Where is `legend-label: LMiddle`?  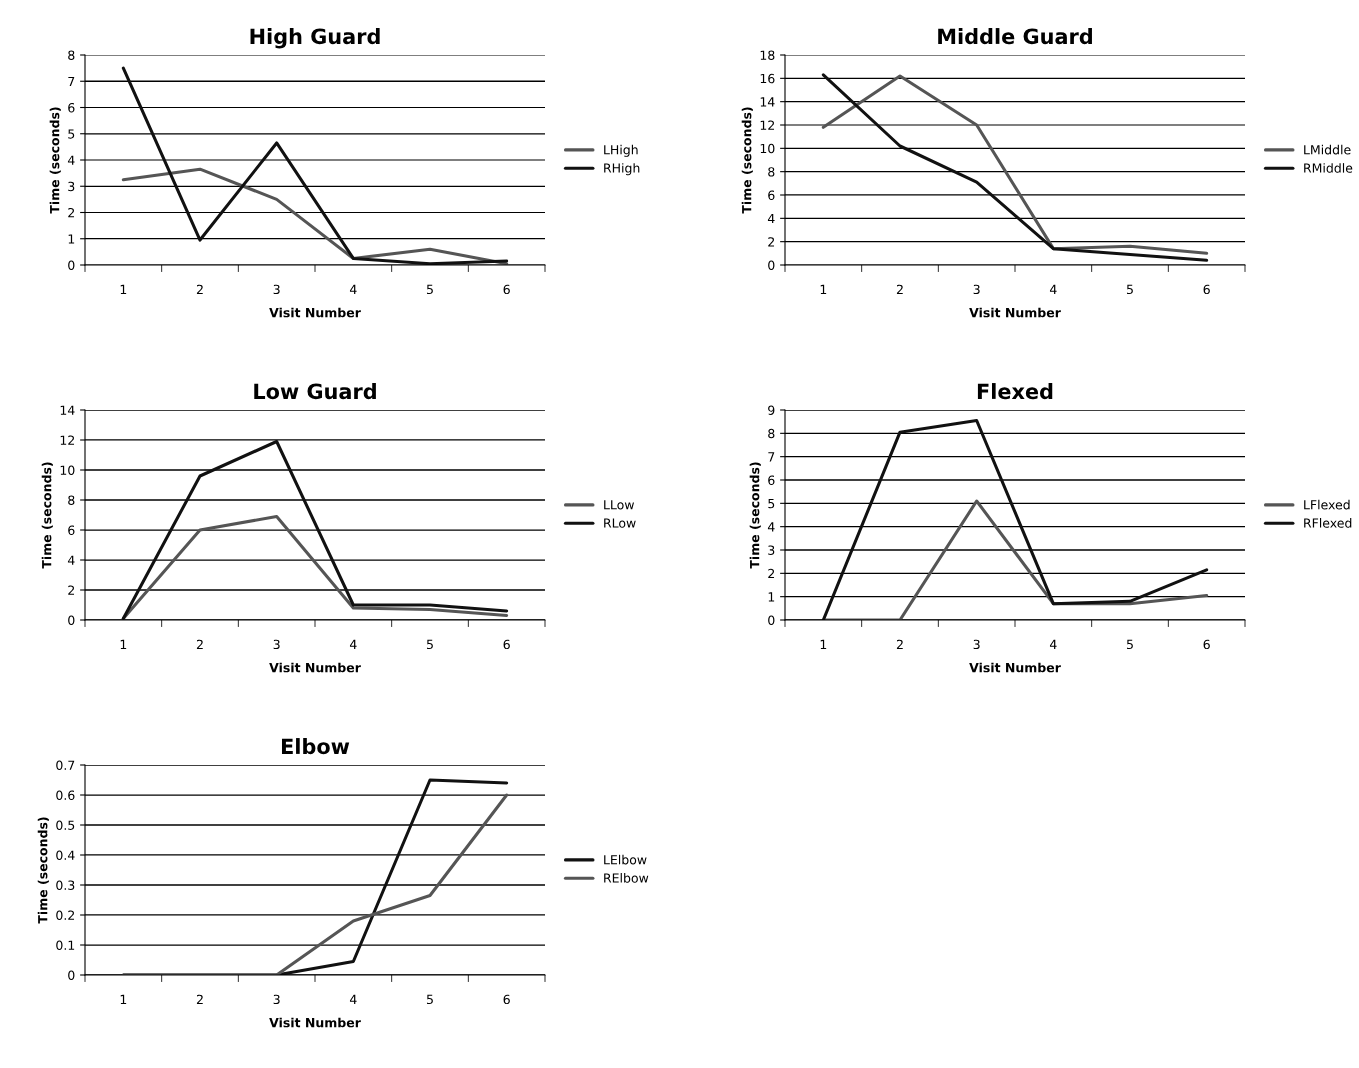
legend-label: LMiddle is located at coordinates (1327, 149).